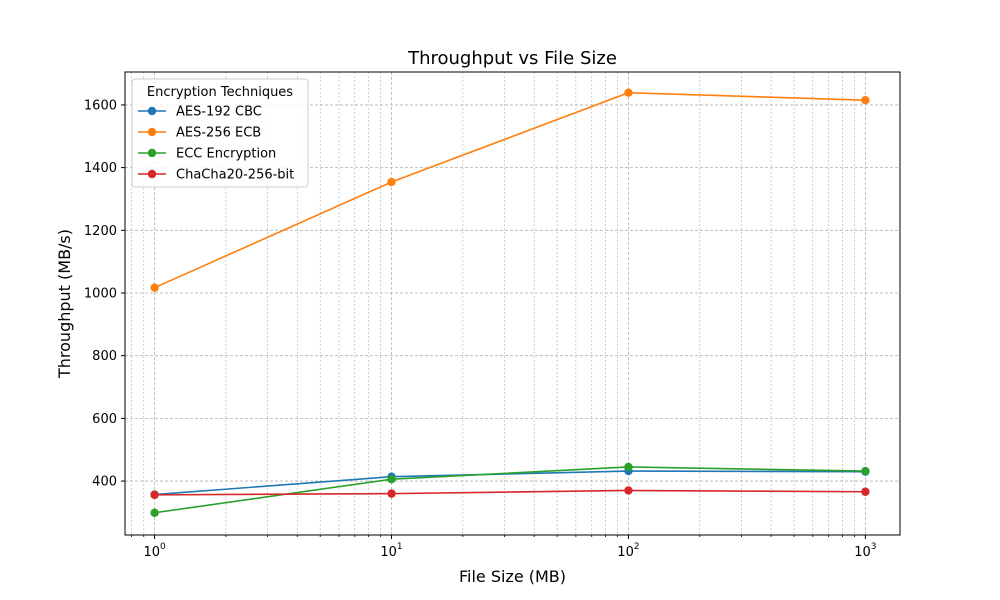 Image resolution: width=1000 pixels, height=600 pixels. I want to click on x-axis-label: File Size (MB), so click(512, 576).